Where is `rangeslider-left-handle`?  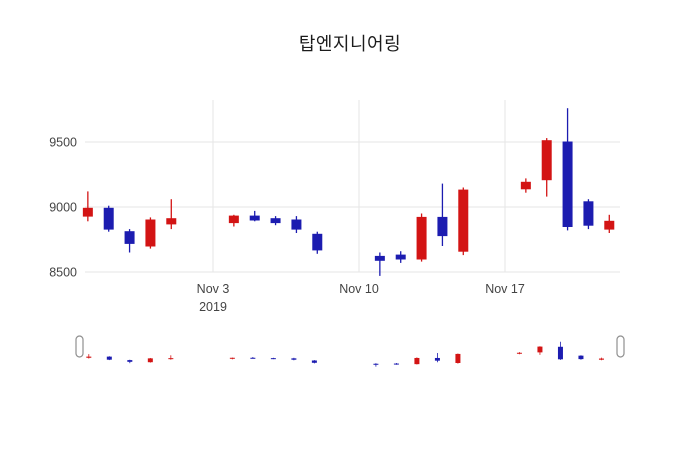
rangeslider-left-handle is located at coordinates (79, 346).